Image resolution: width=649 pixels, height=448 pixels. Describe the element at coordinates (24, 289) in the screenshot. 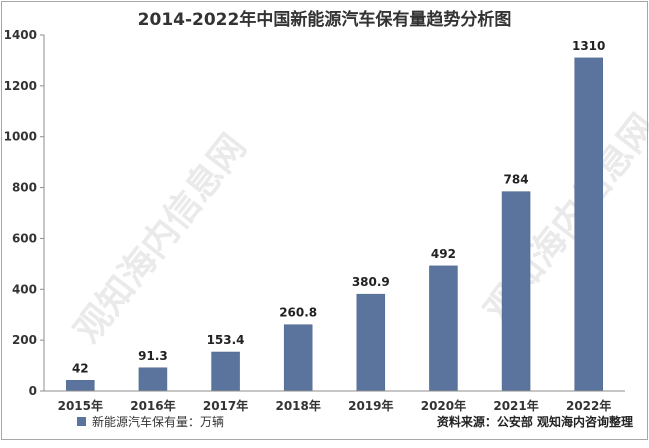

I see `y-tick-label: 400` at that location.